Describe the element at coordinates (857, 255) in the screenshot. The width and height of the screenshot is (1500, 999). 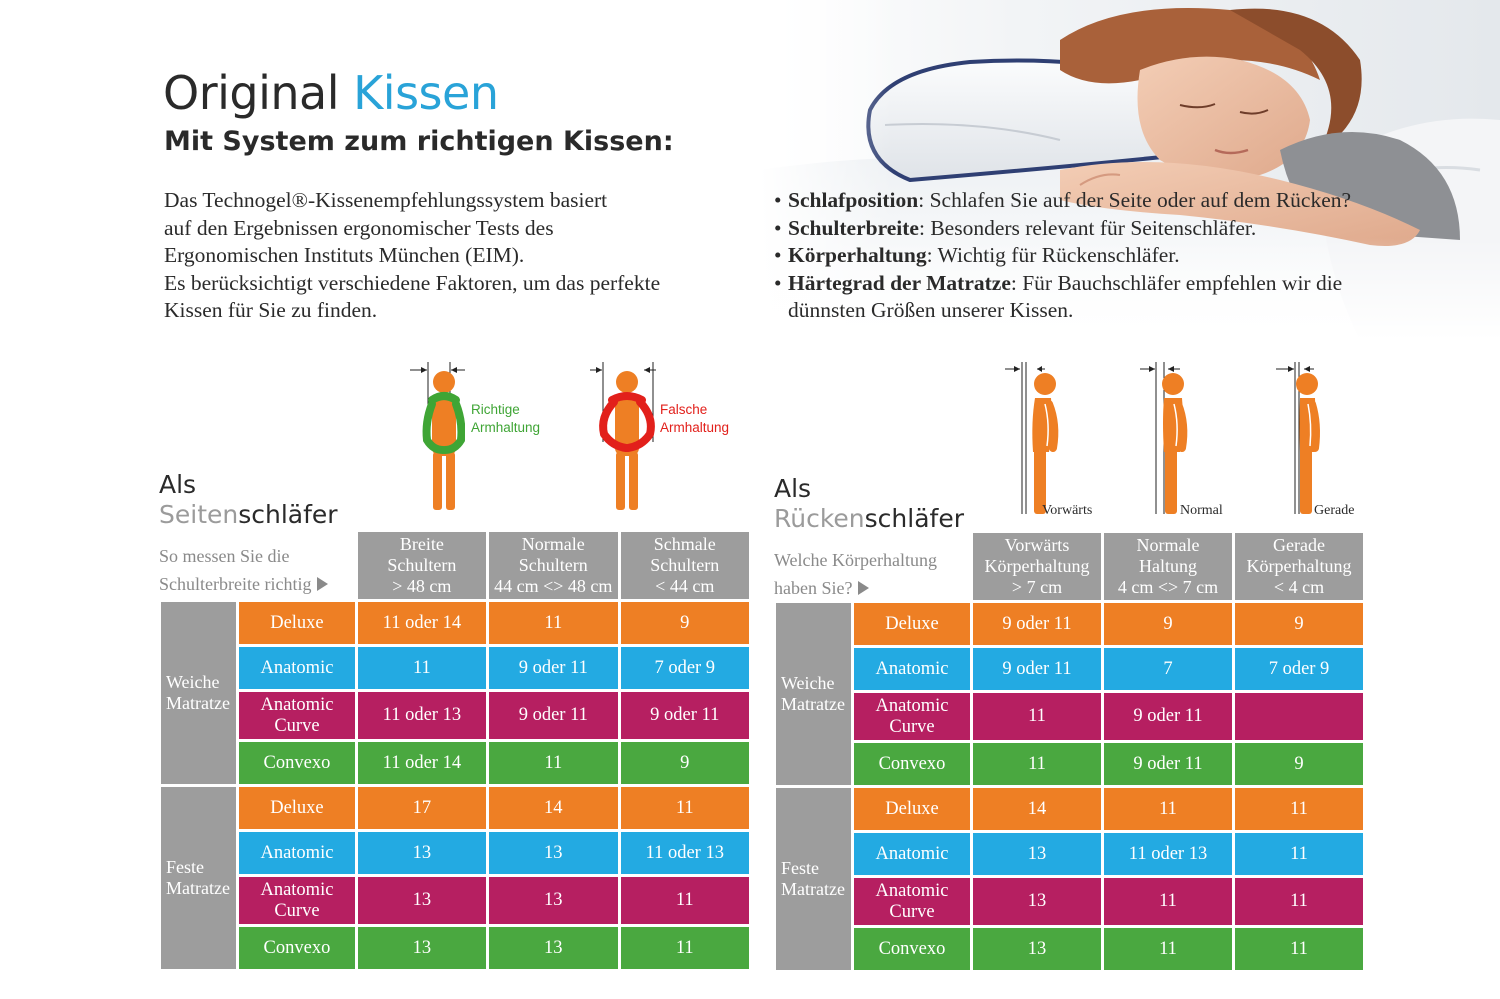
I see `factor-term: Körperhaltung` at that location.